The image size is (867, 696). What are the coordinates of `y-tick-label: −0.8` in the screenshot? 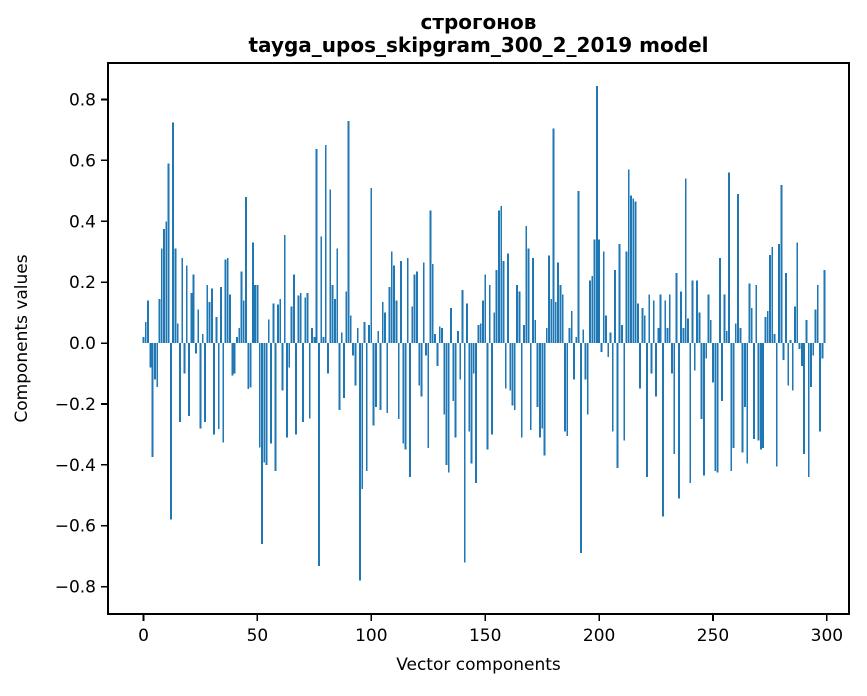 It's located at (75, 588).